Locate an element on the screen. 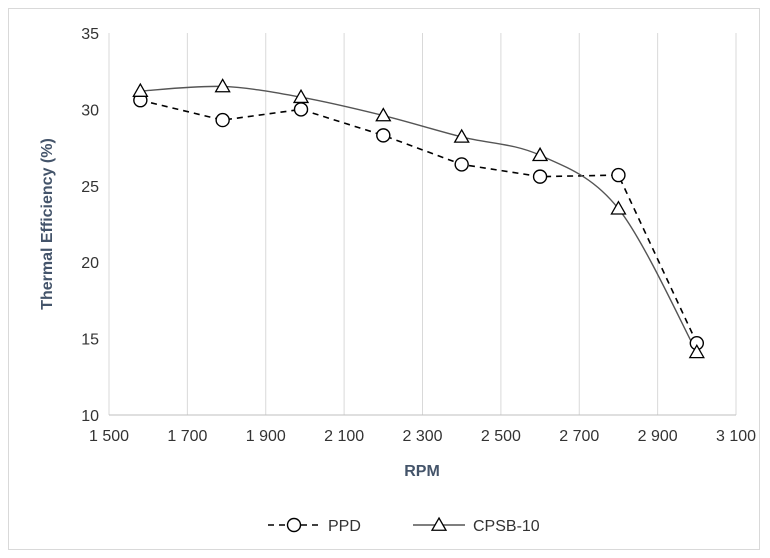  legend: PPD CPSB-10 is located at coordinates (404, 525).